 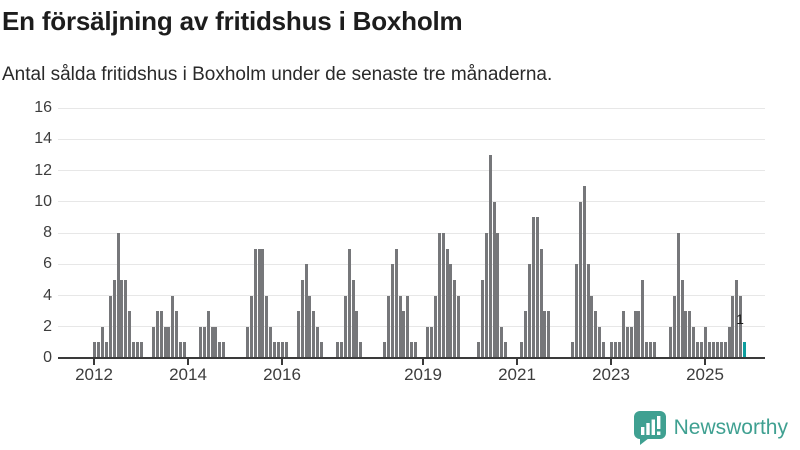 What do you see at coordinates (47, 295) in the screenshot?
I see `y-axis-label: 4` at bounding box center [47, 295].